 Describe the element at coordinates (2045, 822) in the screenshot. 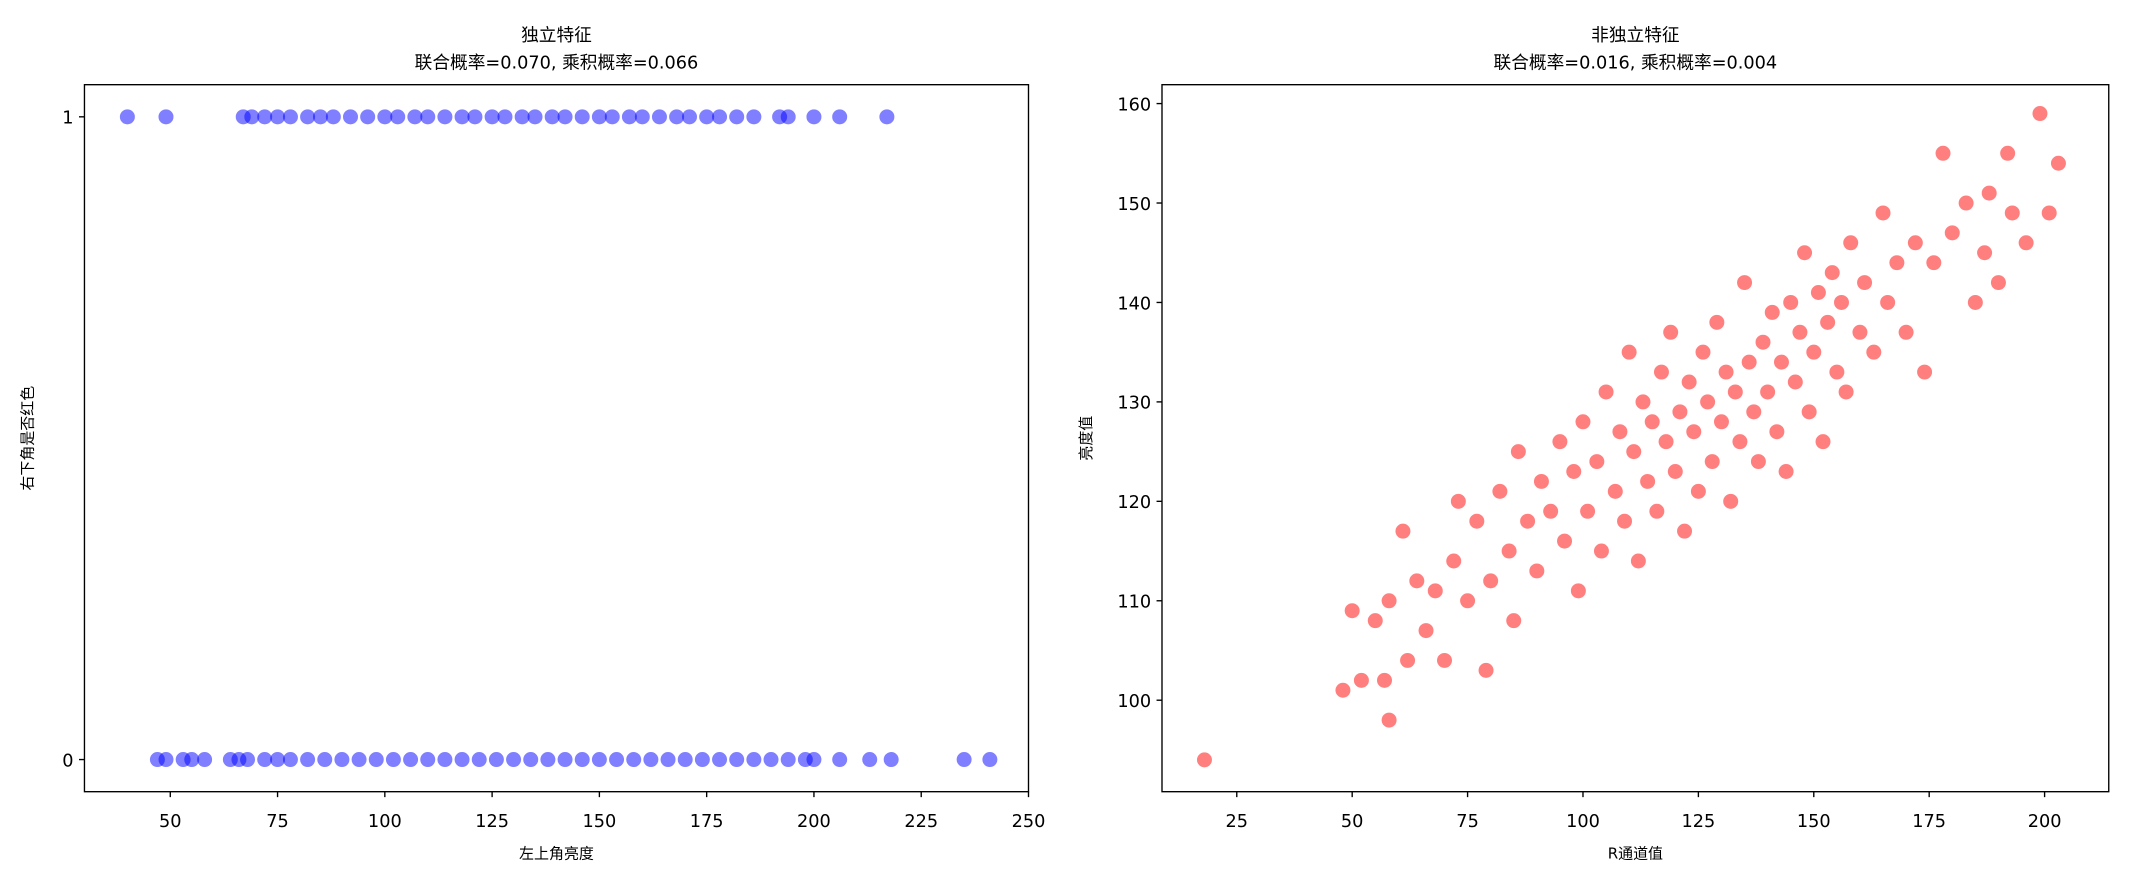

I see `x-tick-label: 200` at that location.